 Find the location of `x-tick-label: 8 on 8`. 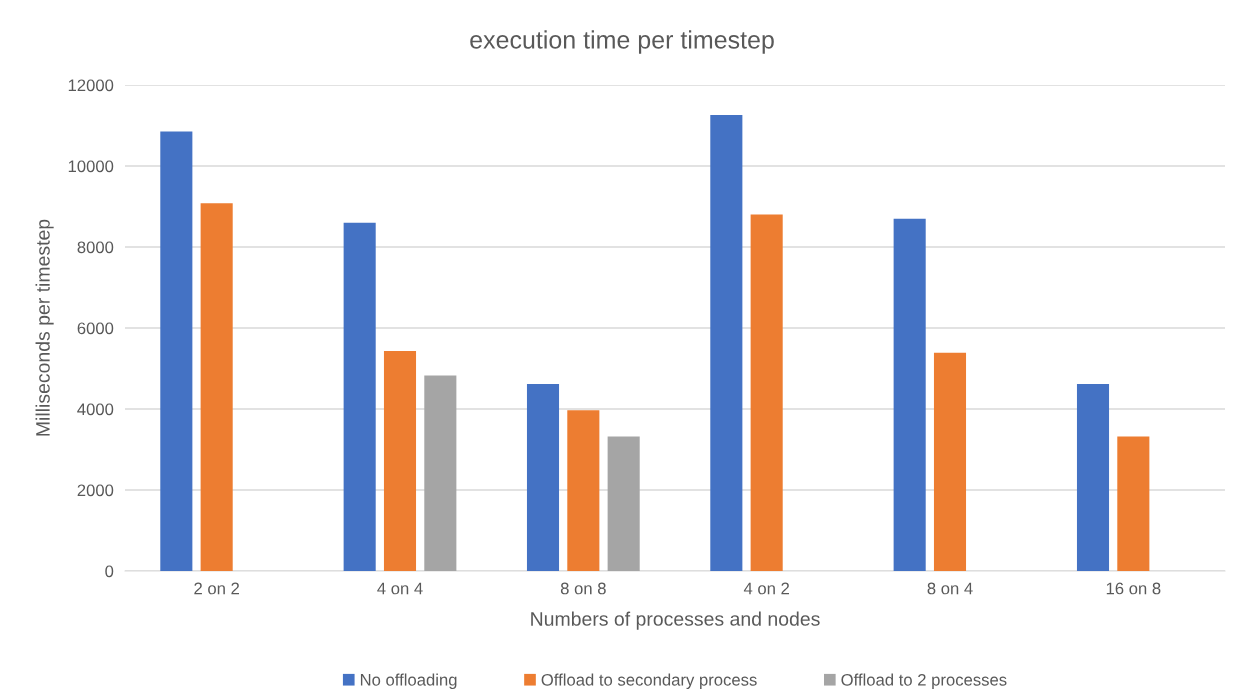

x-tick-label: 8 on 8 is located at coordinates (583, 588).